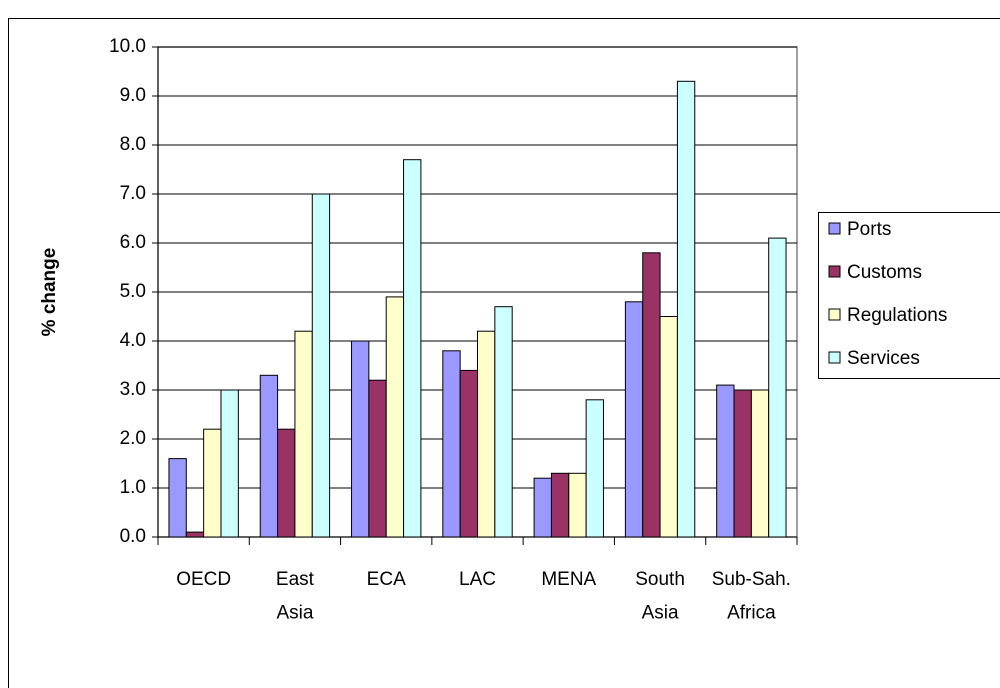 The width and height of the screenshot is (1000, 688). I want to click on y-tick-label: 9.0, so click(133, 95).